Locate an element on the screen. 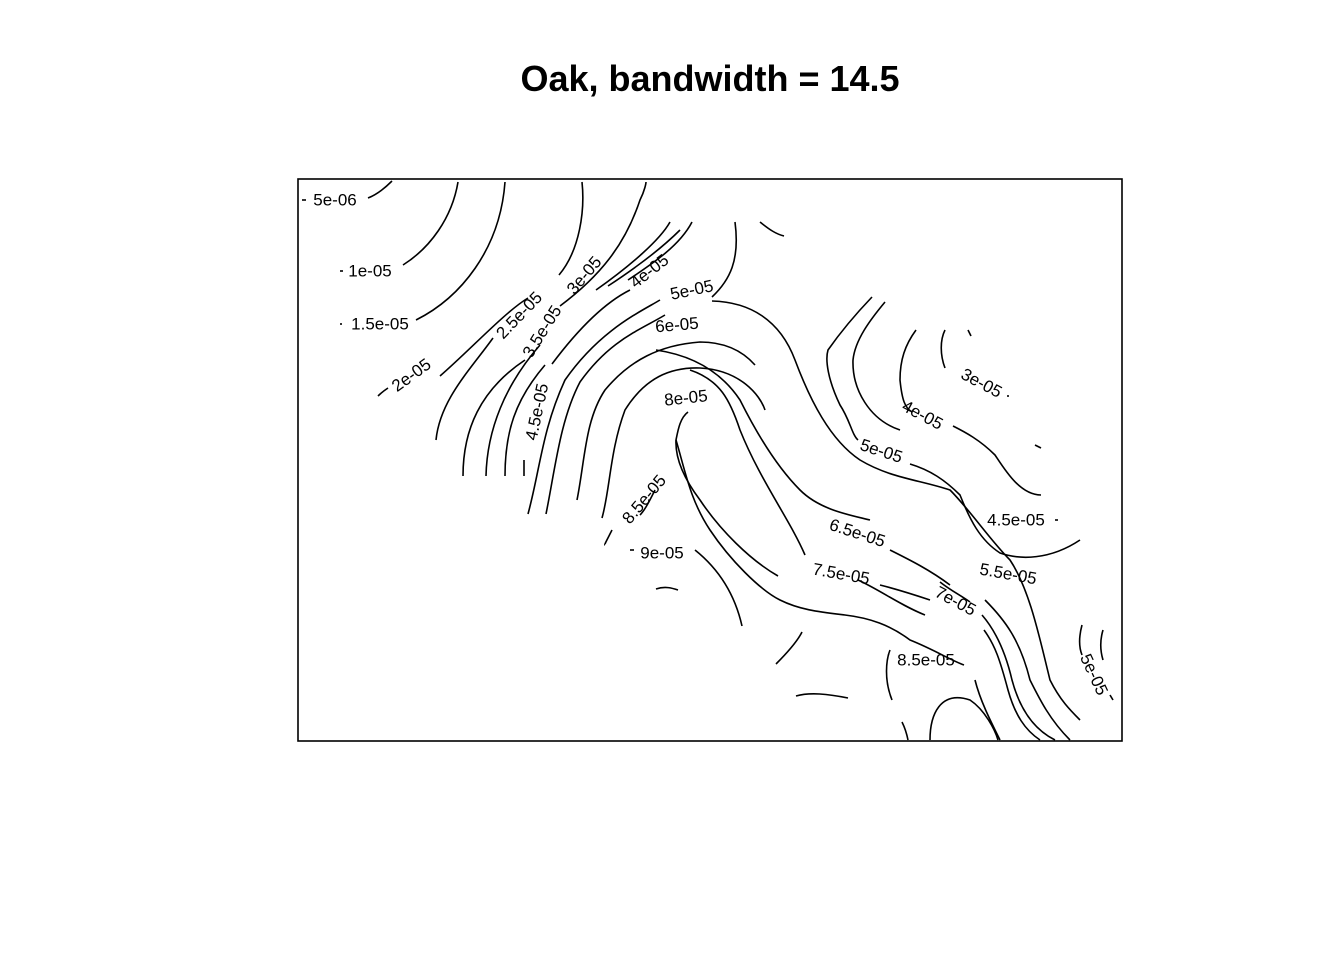  contour-label: 3e-05 is located at coordinates (981, 383).